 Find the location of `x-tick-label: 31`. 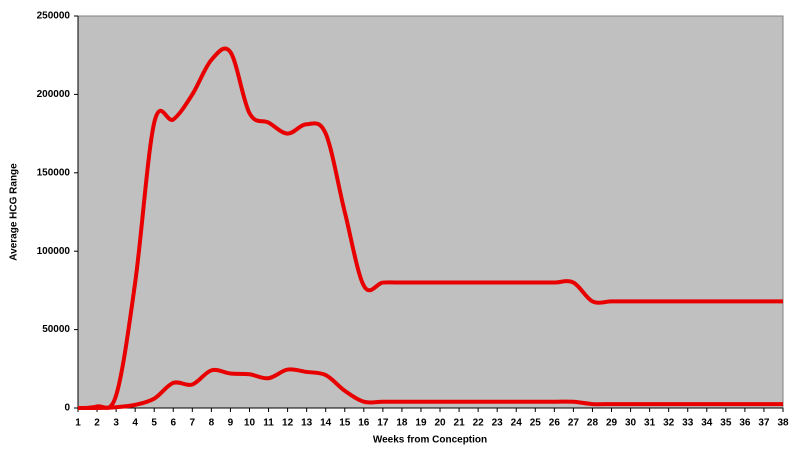

x-tick-label: 31 is located at coordinates (650, 423).